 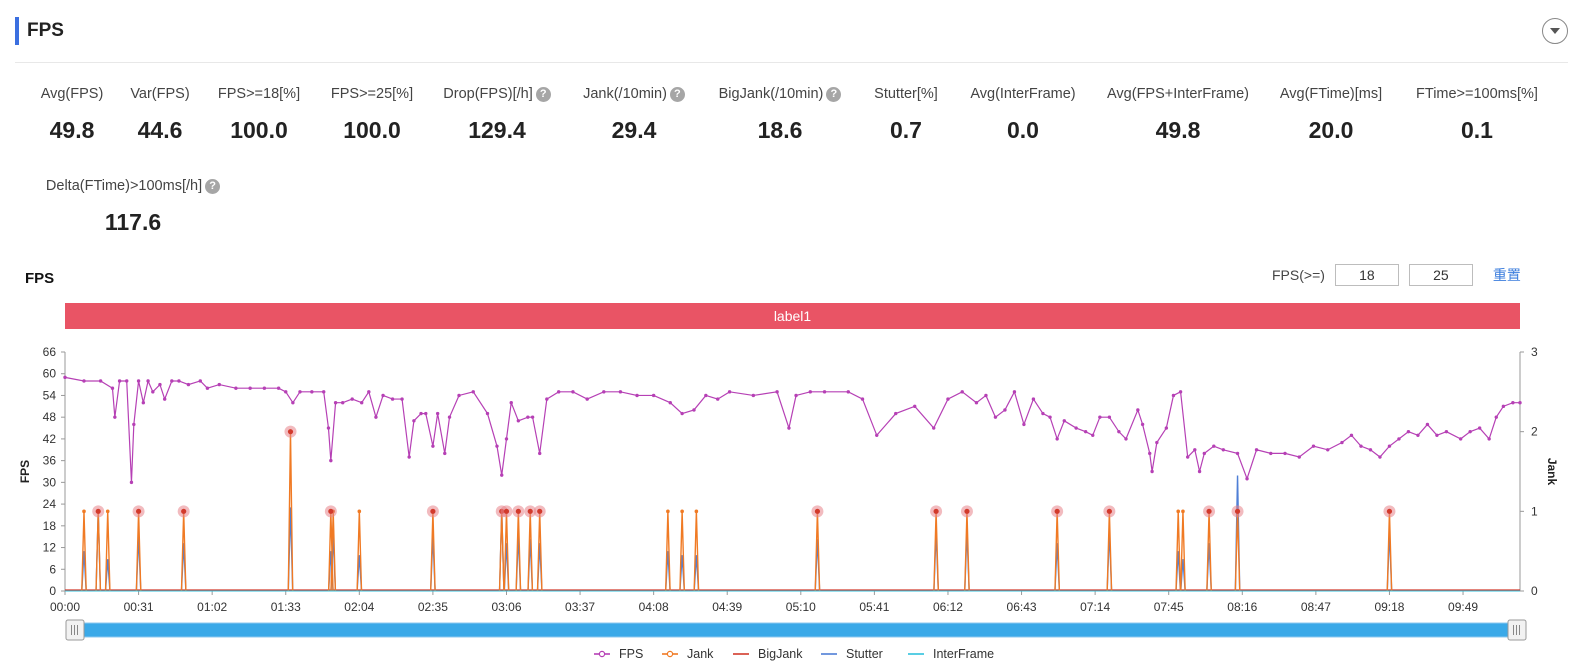 What do you see at coordinates (1552, 472) in the screenshot?
I see `y2-axis-title: Jank` at bounding box center [1552, 472].